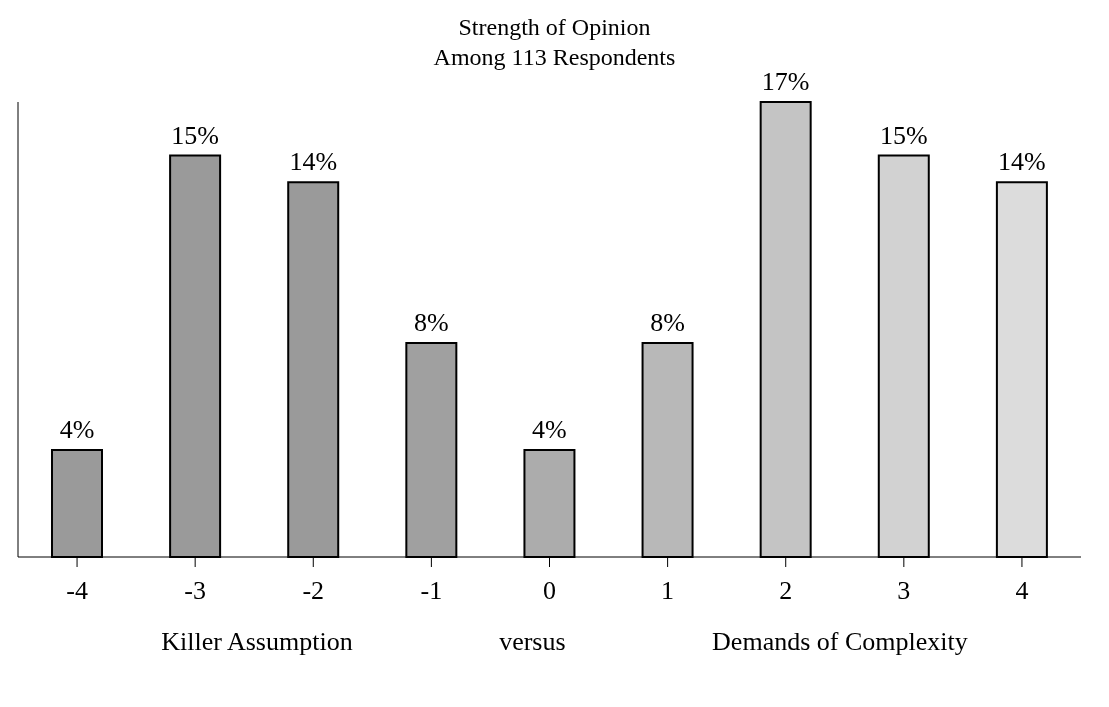  What do you see at coordinates (313, 591) in the screenshot?
I see `x-tick-label: -2` at bounding box center [313, 591].